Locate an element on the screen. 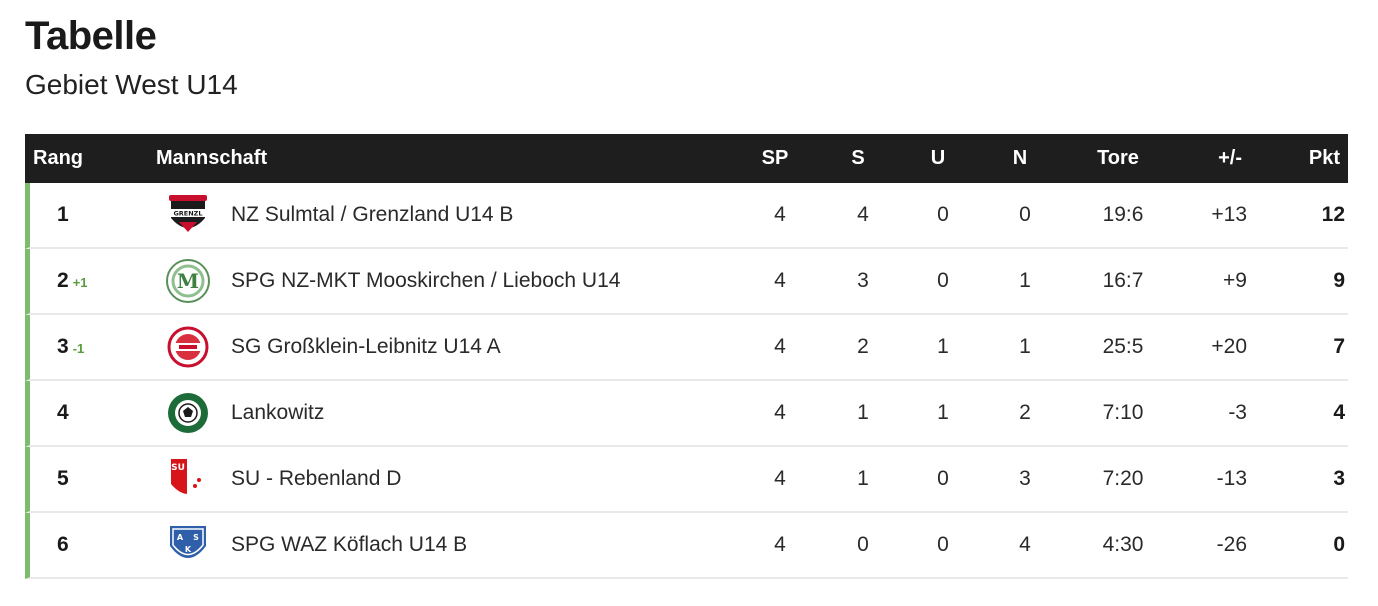  rank: 3 -1 is located at coordinates (71, 346).